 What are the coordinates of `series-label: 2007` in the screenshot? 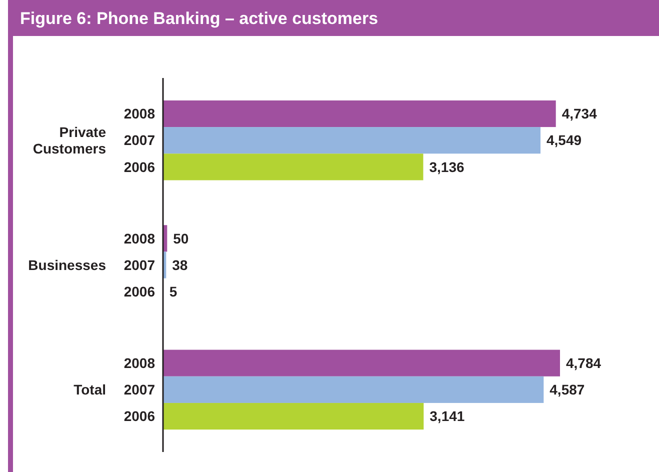 It's located at (140, 140).